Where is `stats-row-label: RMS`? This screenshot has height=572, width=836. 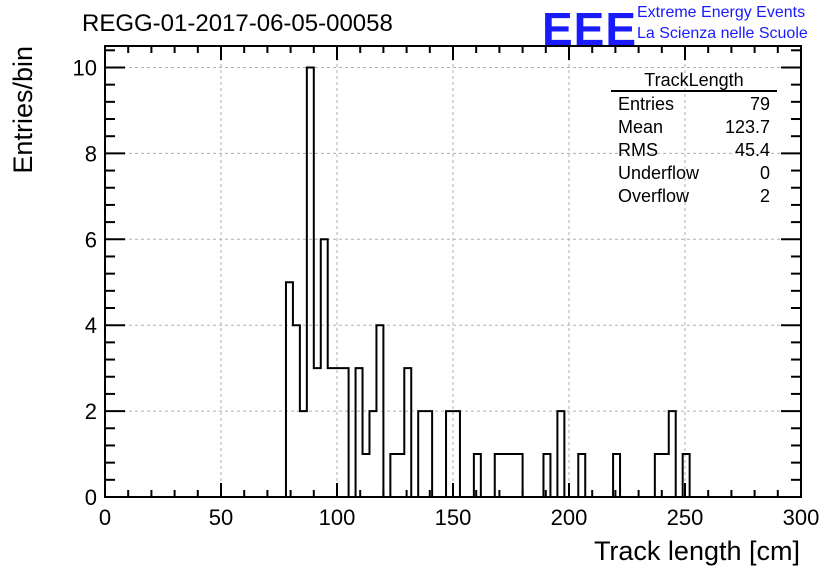 stats-row-label: RMS is located at coordinates (638, 150).